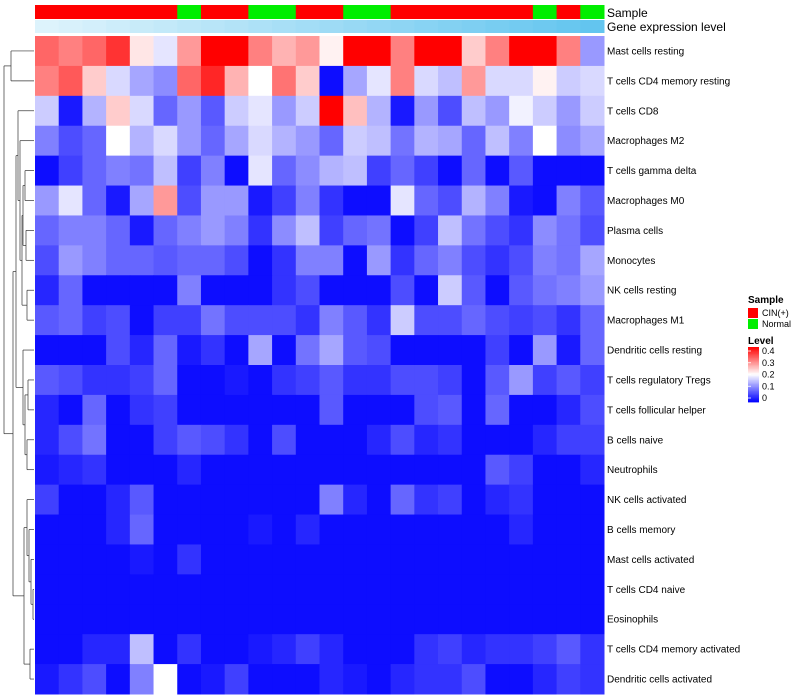 Image resolution: width=800 pixels, height=700 pixels. I want to click on row-label: Monocytes, so click(631, 261).